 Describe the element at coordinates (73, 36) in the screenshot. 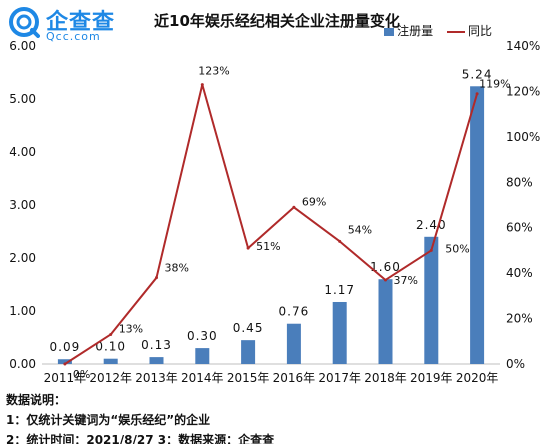

I see `logo-text-en: Qcc.com` at that location.